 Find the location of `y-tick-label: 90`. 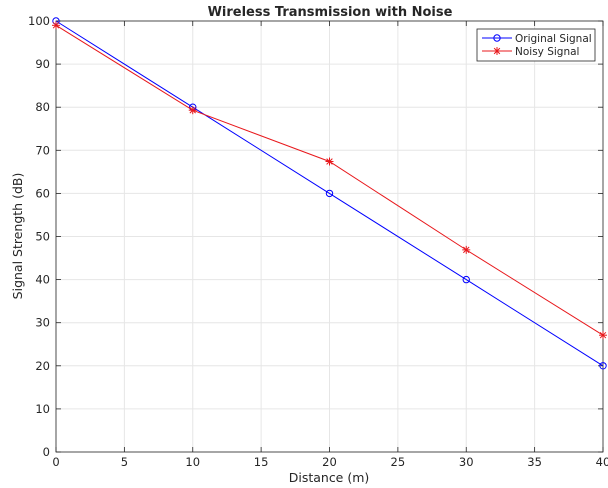

y-tick-label: 90 is located at coordinates (42, 64).